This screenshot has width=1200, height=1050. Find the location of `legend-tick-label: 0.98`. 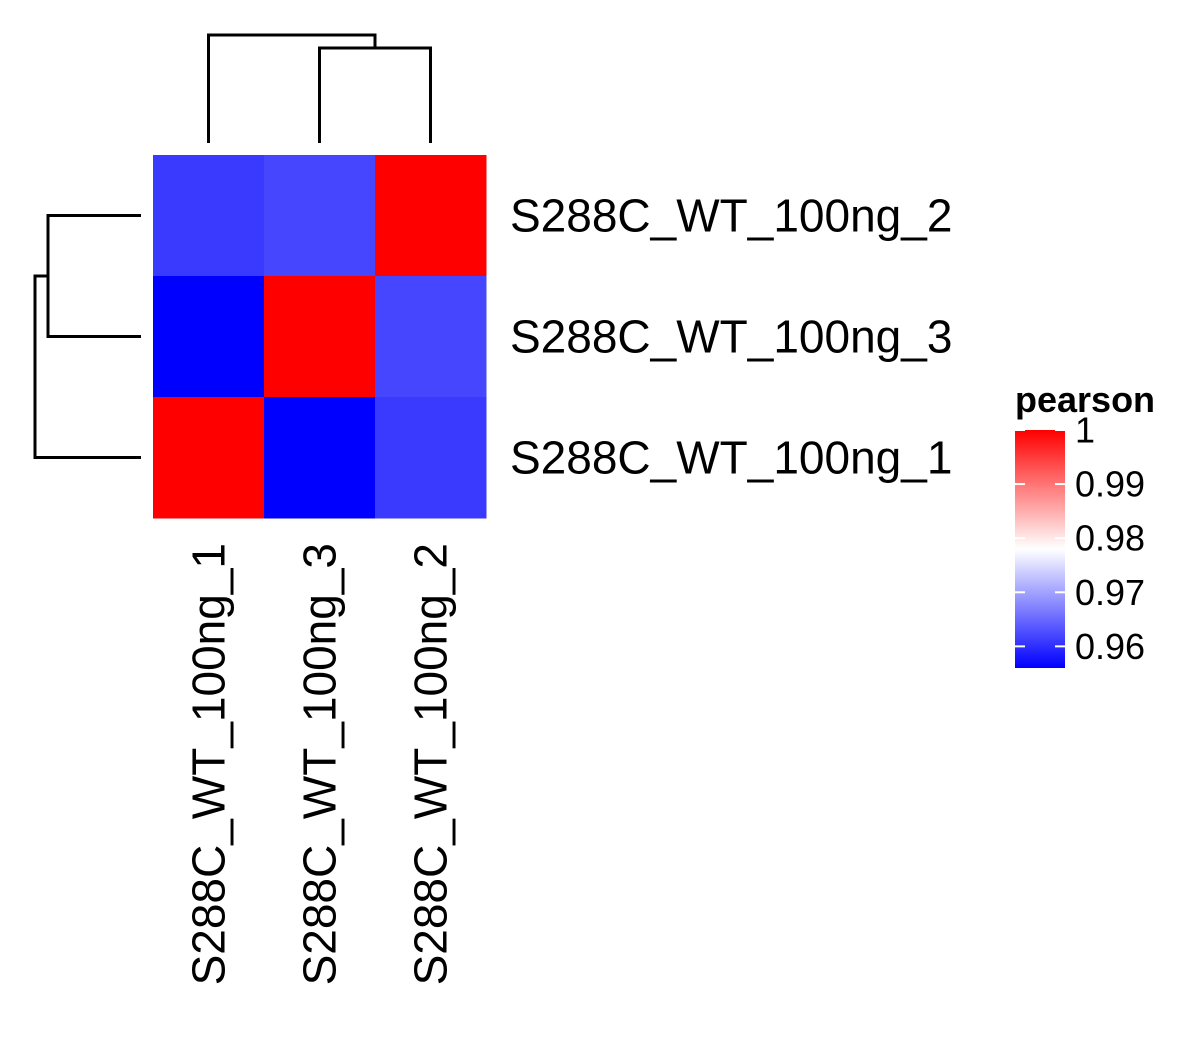

legend-tick-label: 0.98 is located at coordinates (1110, 538).